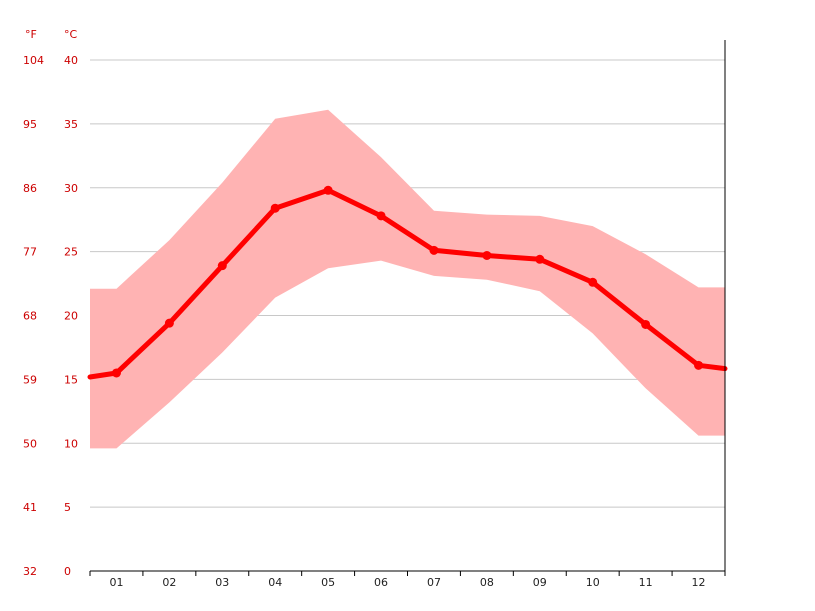  Describe the element at coordinates (646, 582) in the screenshot. I see `x-tick-label: 11` at that location.